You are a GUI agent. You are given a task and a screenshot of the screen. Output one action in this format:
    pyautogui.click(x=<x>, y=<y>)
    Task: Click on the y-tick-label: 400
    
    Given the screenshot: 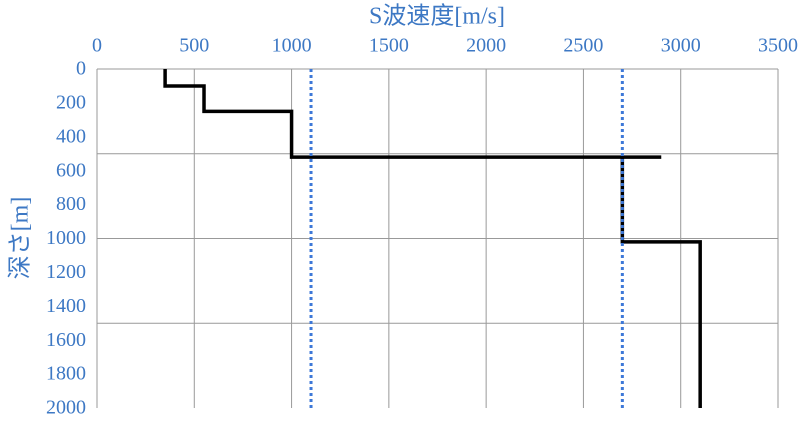 What is the action you would take?
    pyautogui.click(x=71, y=136)
    